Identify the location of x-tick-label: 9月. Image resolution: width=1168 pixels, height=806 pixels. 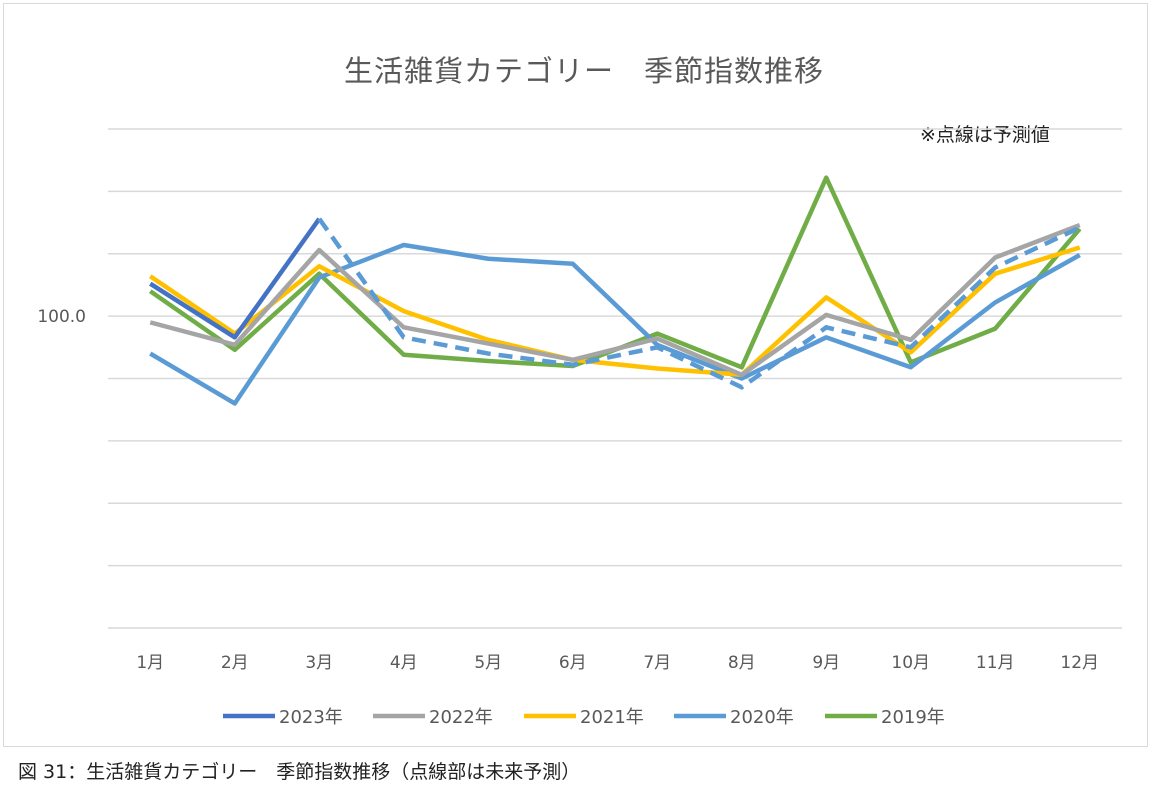
(826, 663).